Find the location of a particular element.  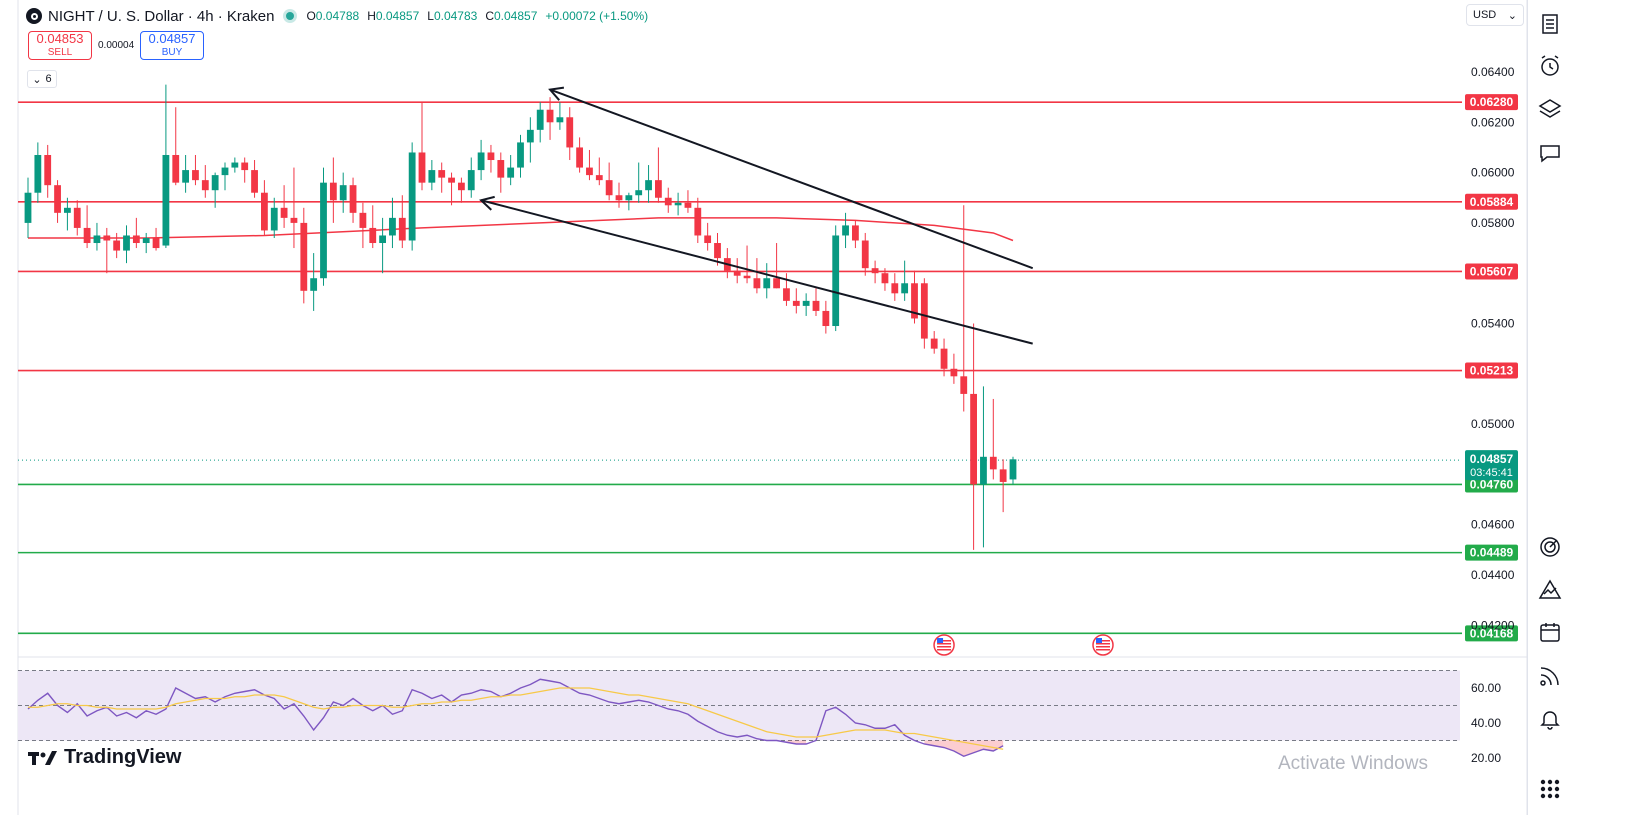

trend-up-icon is located at coordinates (1550, 590).